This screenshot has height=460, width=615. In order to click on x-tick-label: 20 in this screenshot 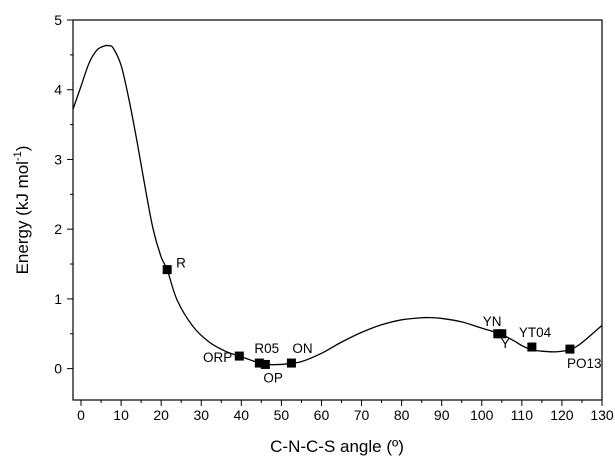, I will do `click(161, 415)`.